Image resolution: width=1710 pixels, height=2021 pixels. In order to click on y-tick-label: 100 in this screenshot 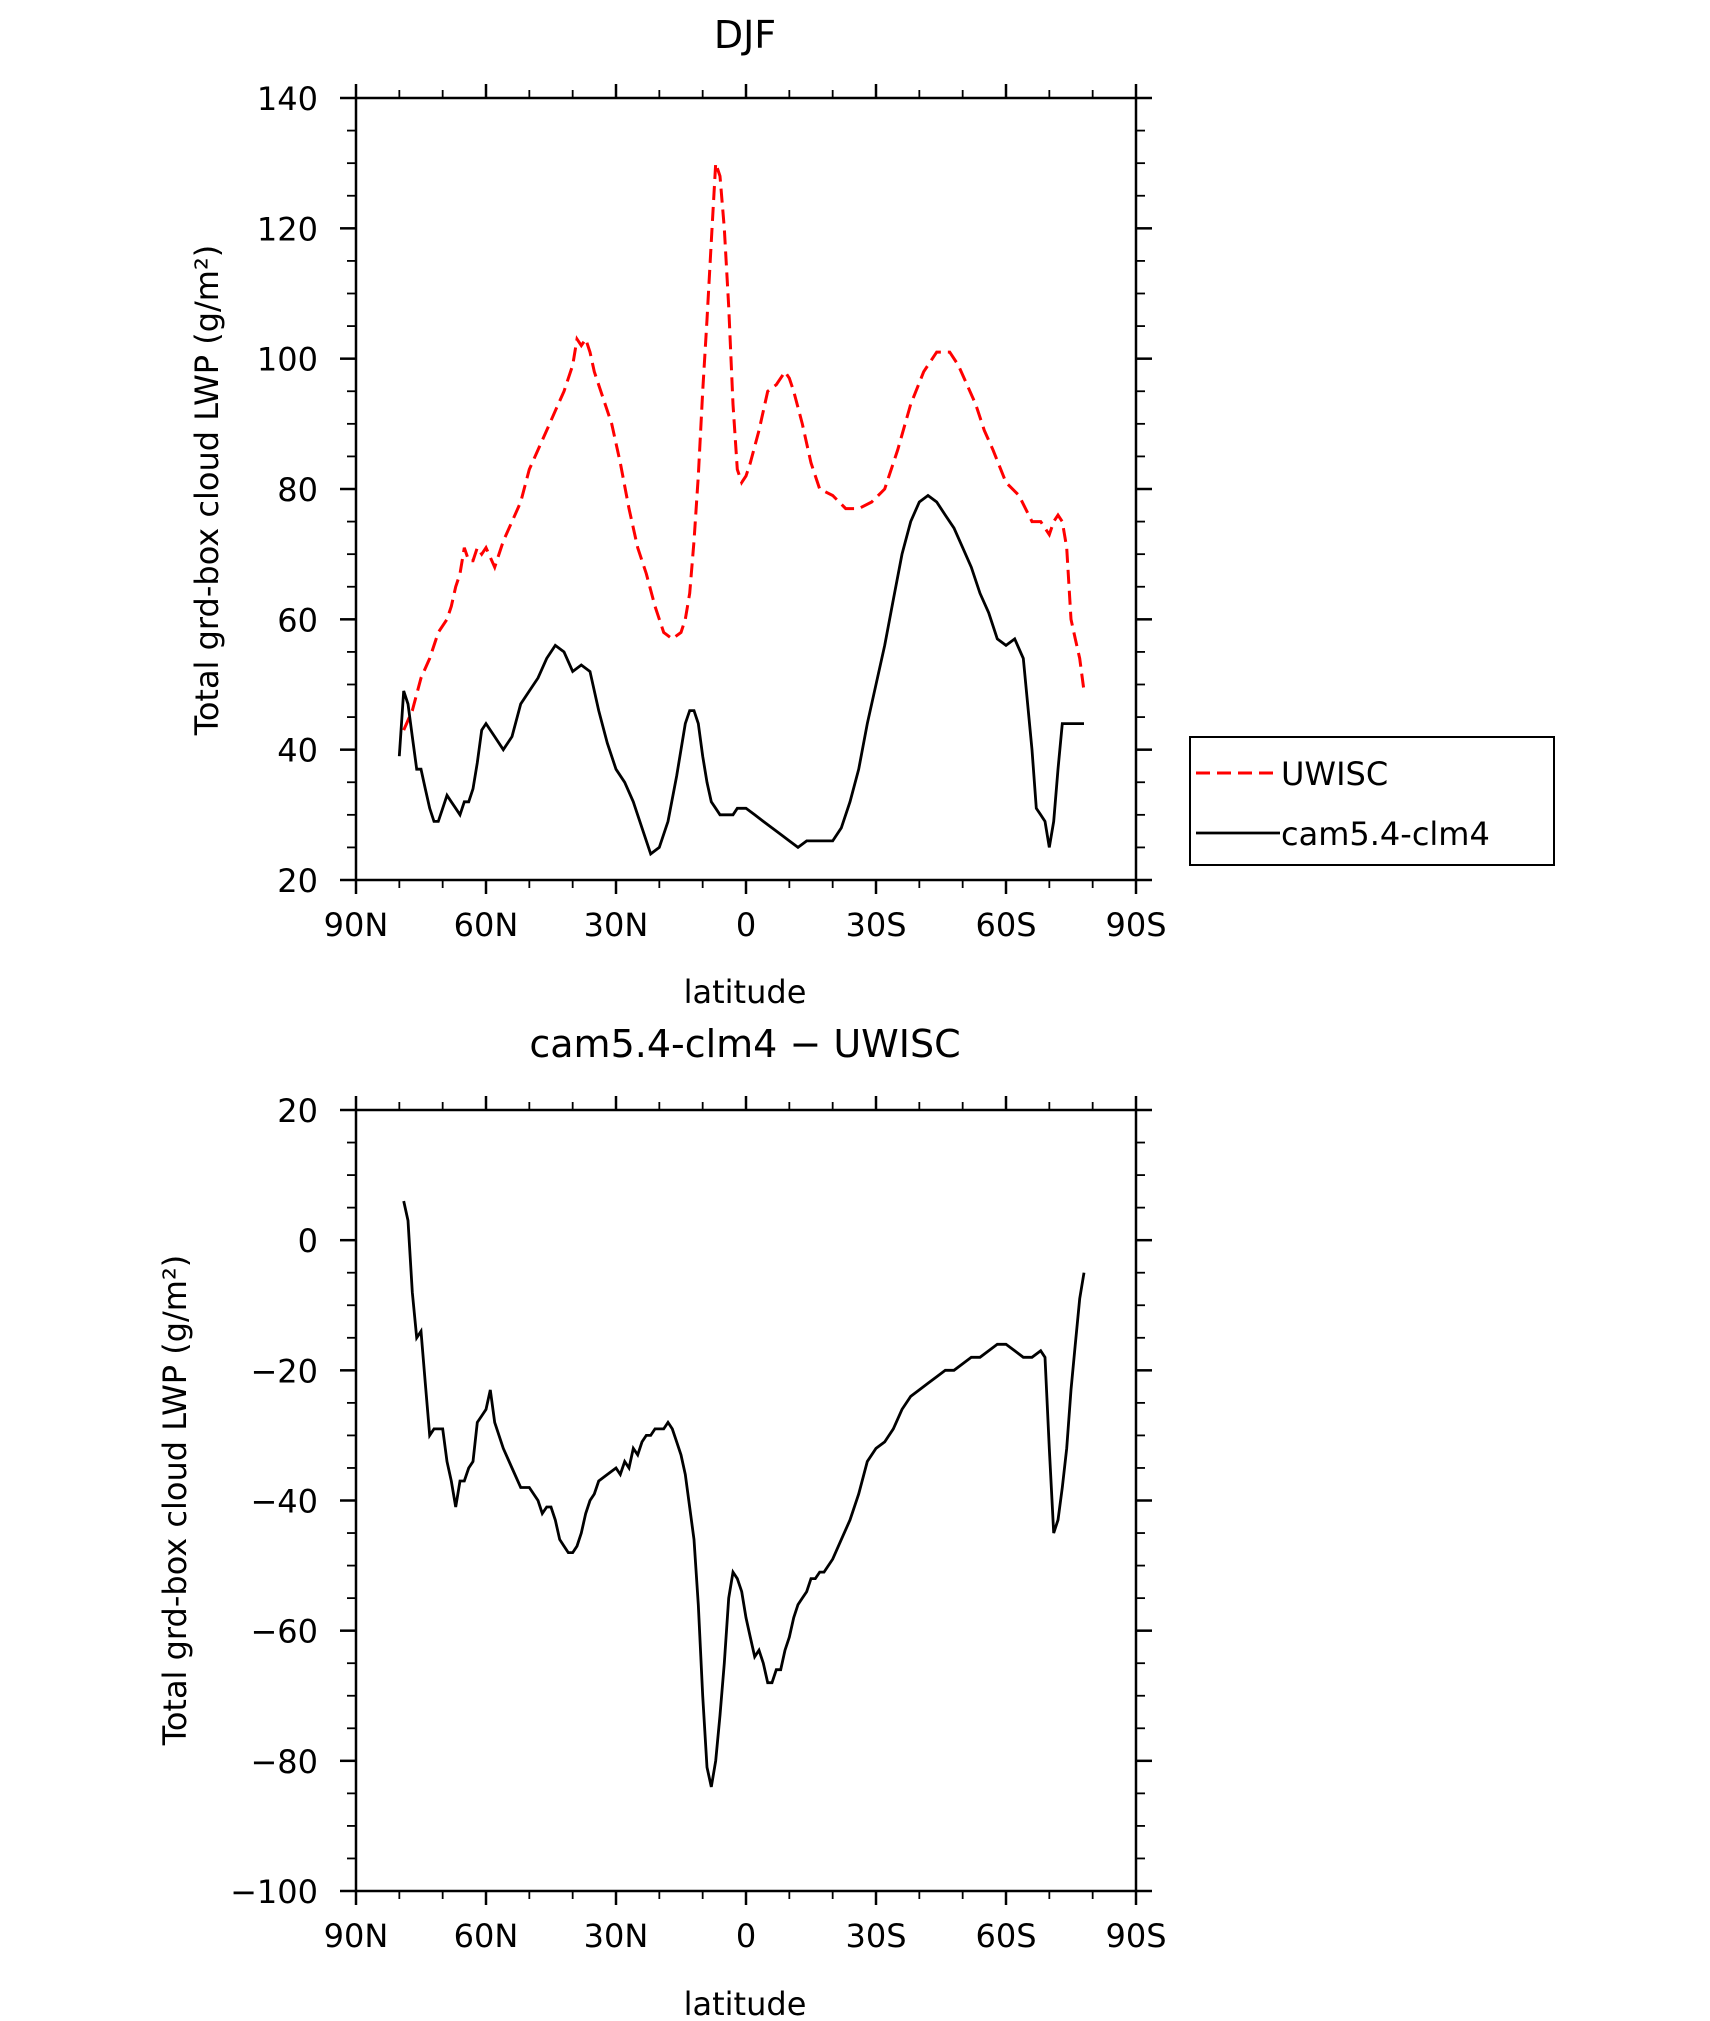, I will do `click(287, 360)`.